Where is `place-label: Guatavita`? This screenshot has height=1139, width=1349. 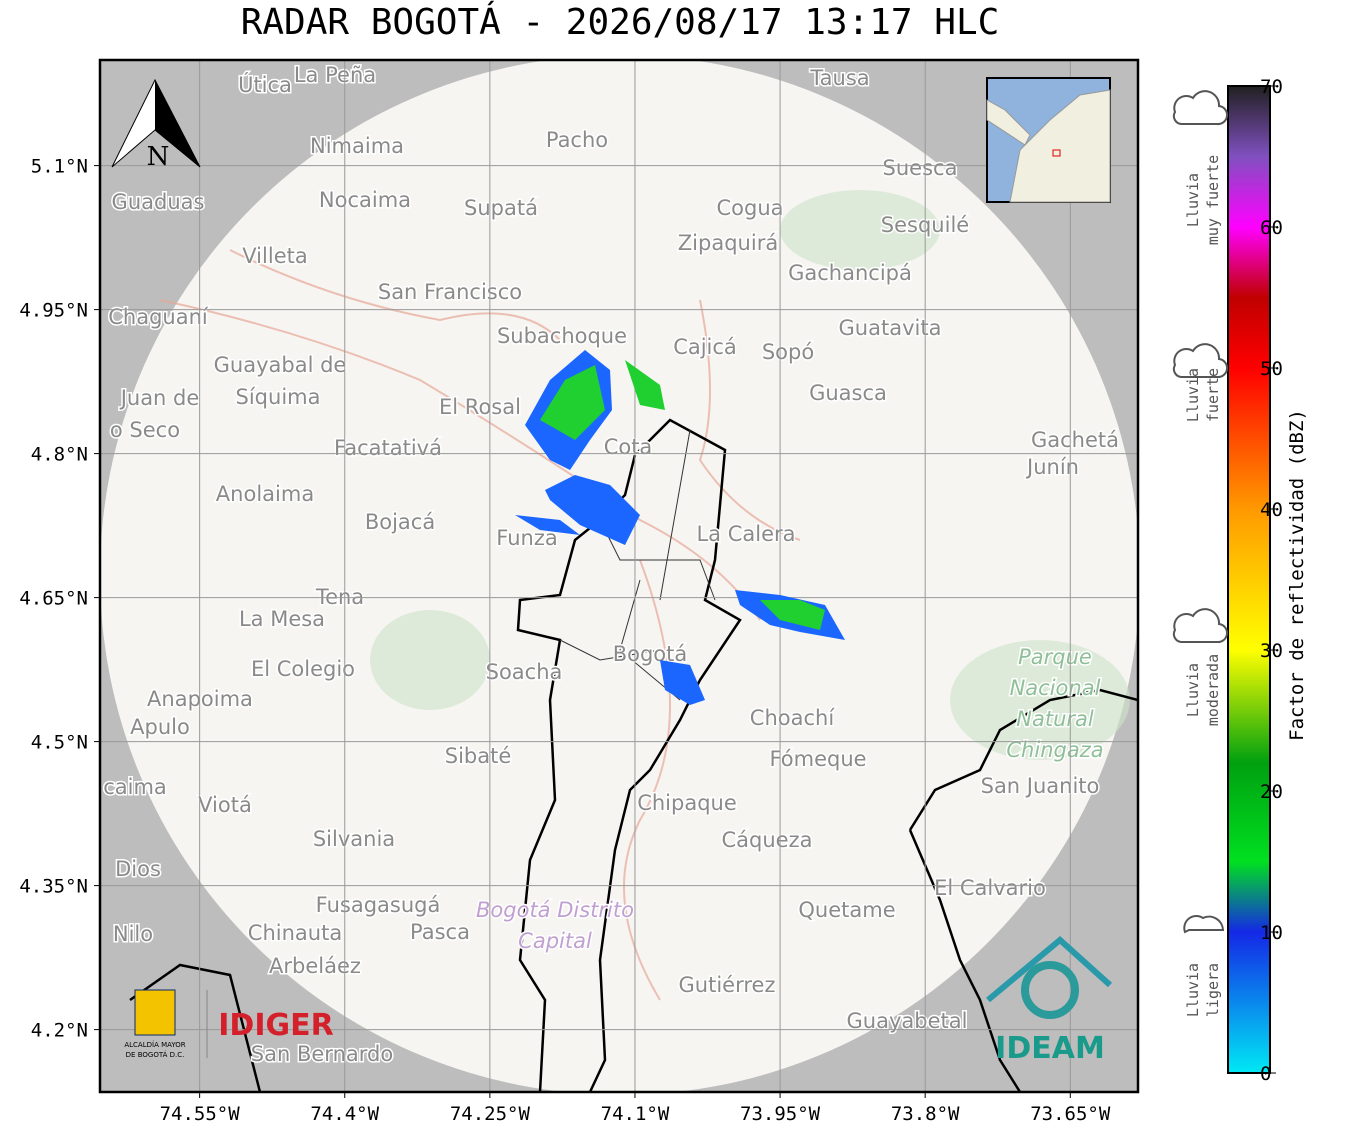 place-label: Guatavita is located at coordinates (890, 328).